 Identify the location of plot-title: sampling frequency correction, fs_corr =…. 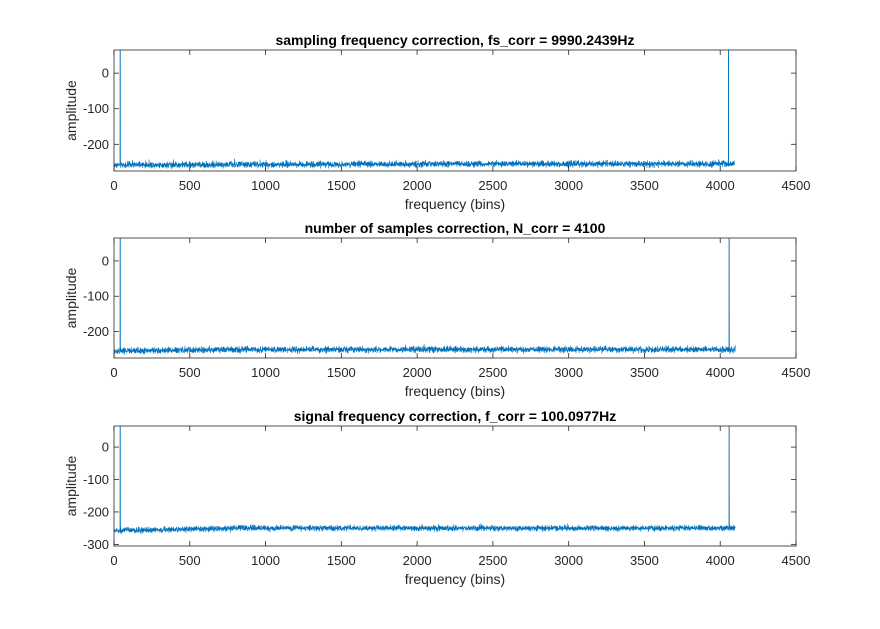
(454, 40).